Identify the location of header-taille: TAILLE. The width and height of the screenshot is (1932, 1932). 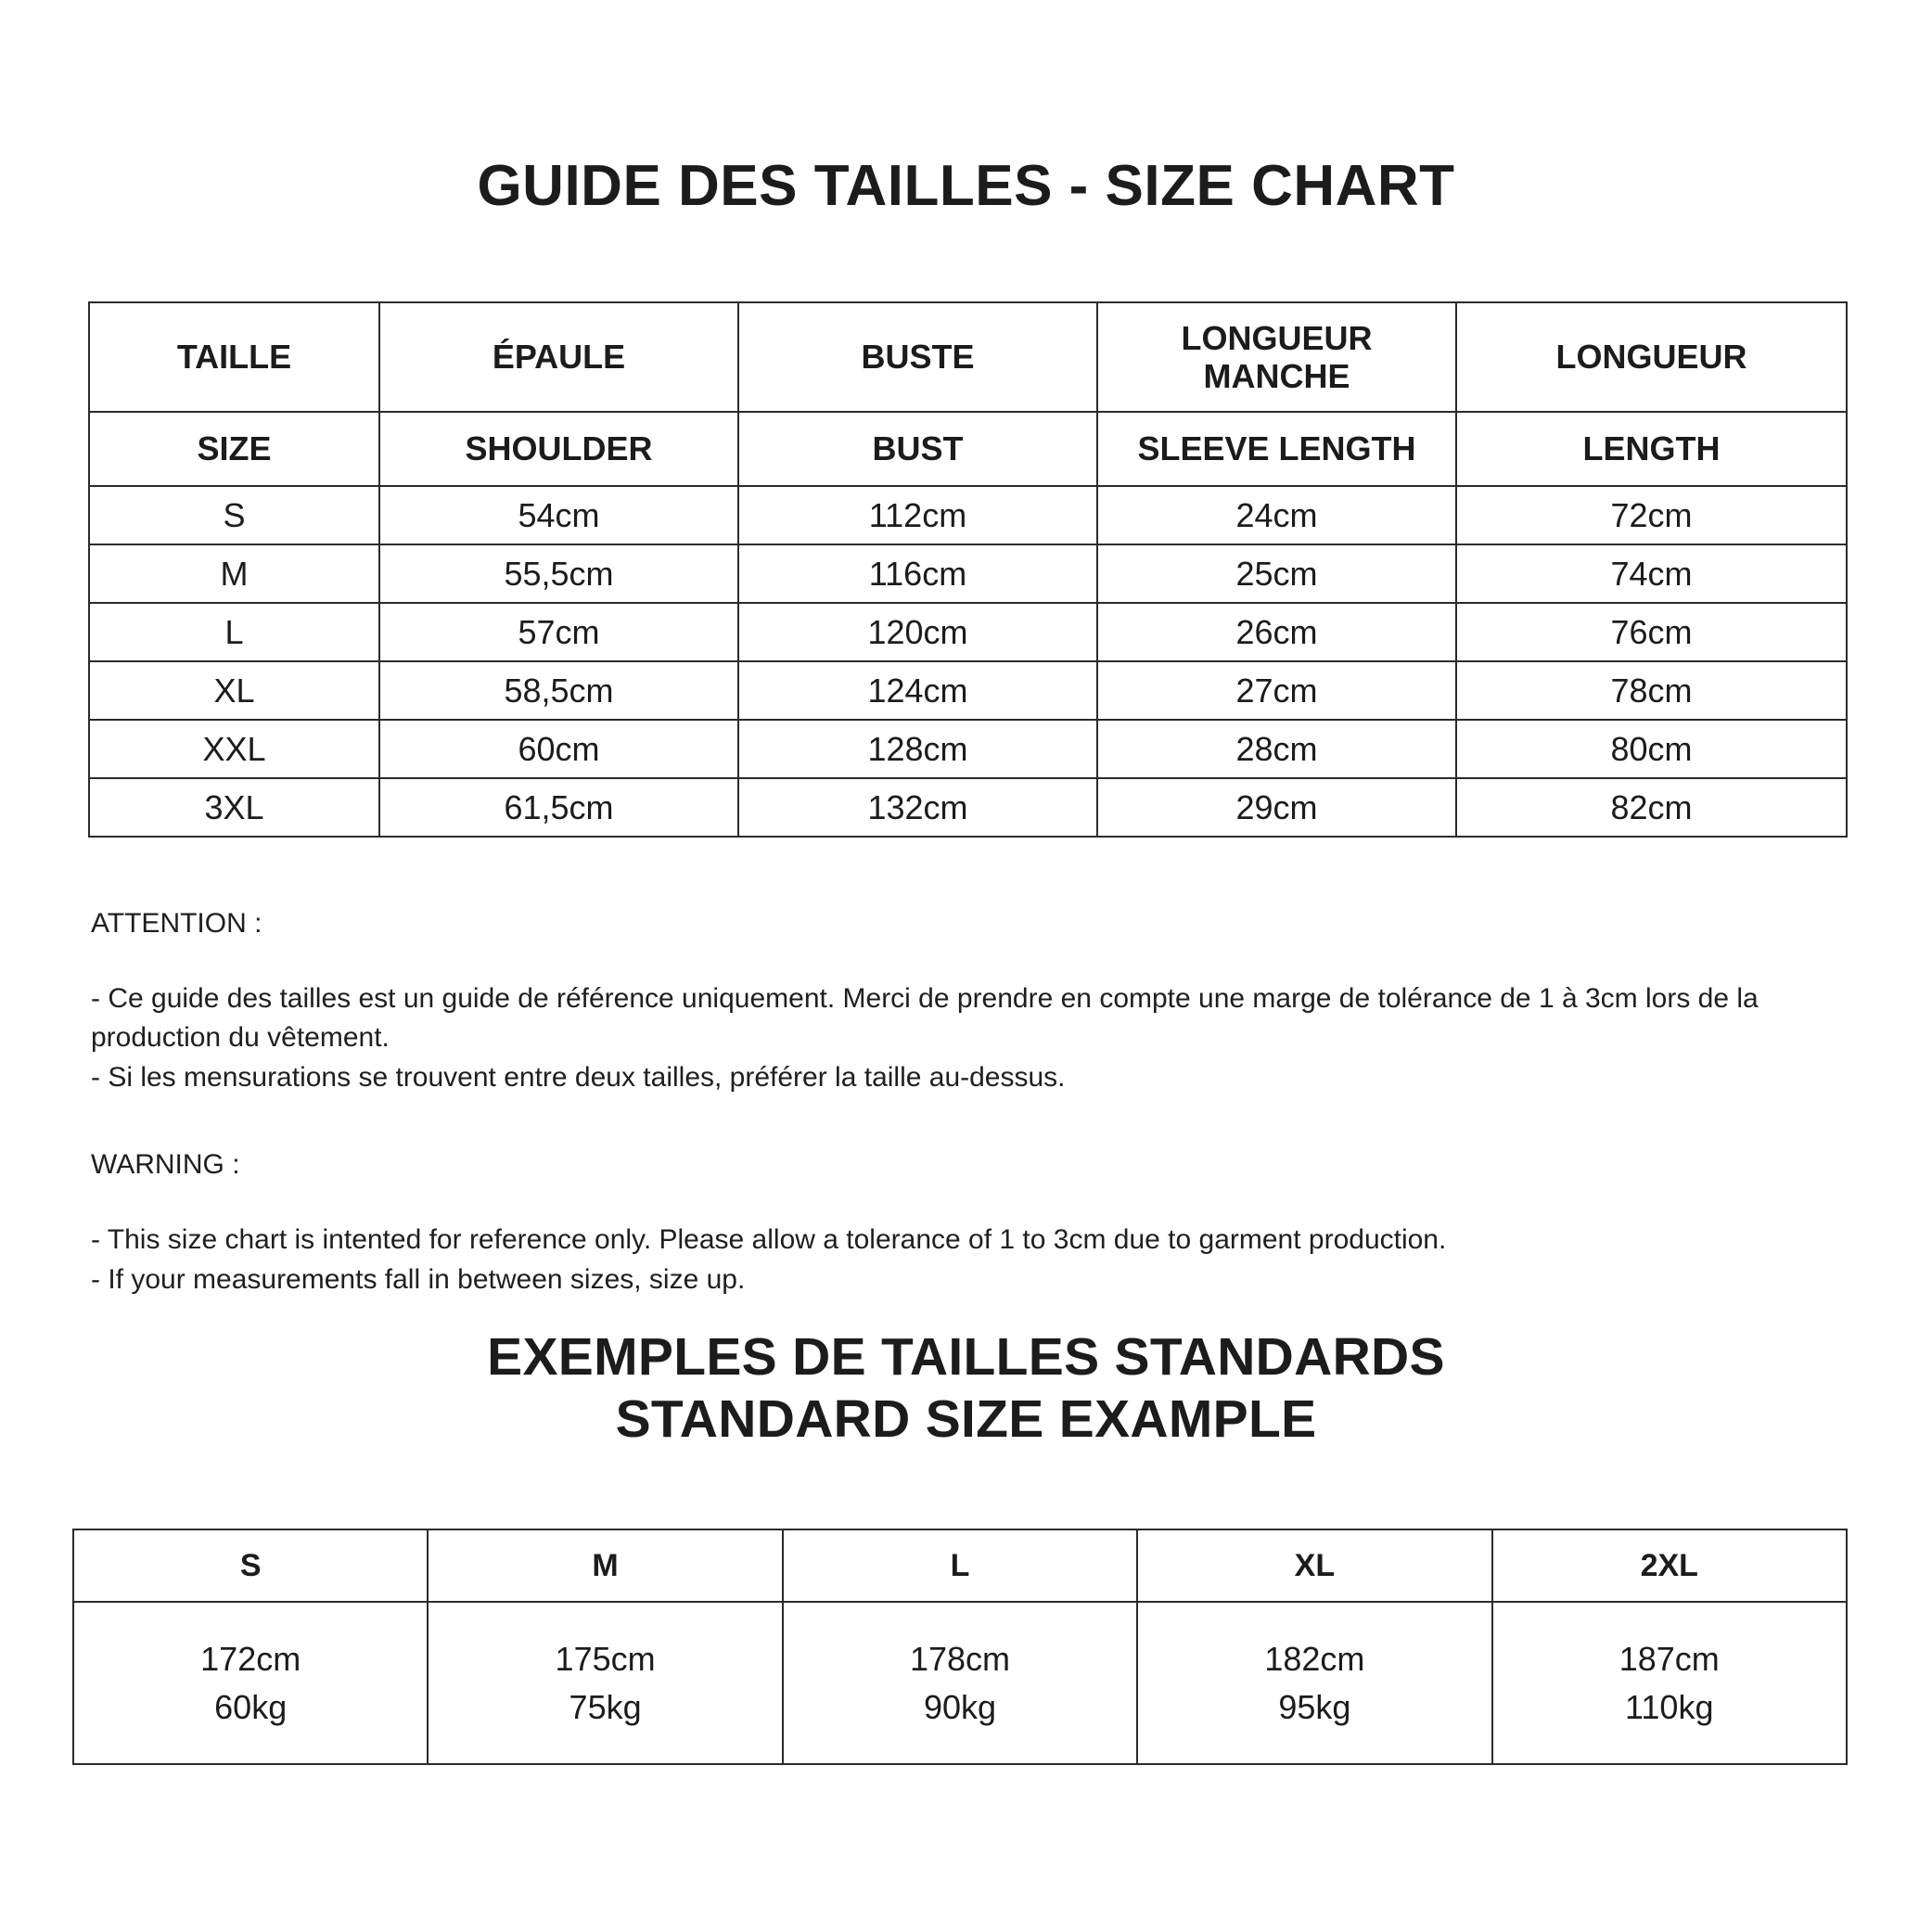
(234, 357).